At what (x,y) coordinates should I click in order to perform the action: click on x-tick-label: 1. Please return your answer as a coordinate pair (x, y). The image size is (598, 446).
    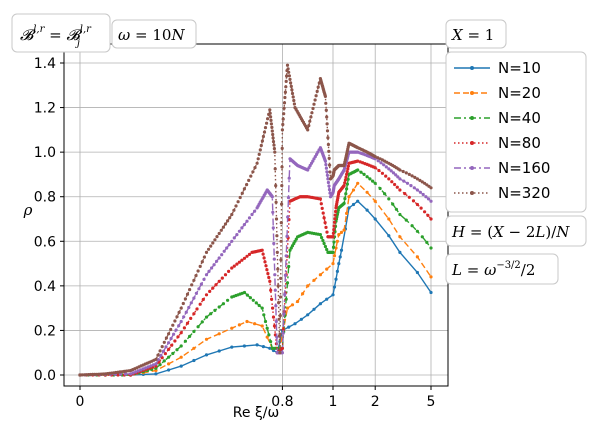
    Looking at the image, I should click on (333, 402).